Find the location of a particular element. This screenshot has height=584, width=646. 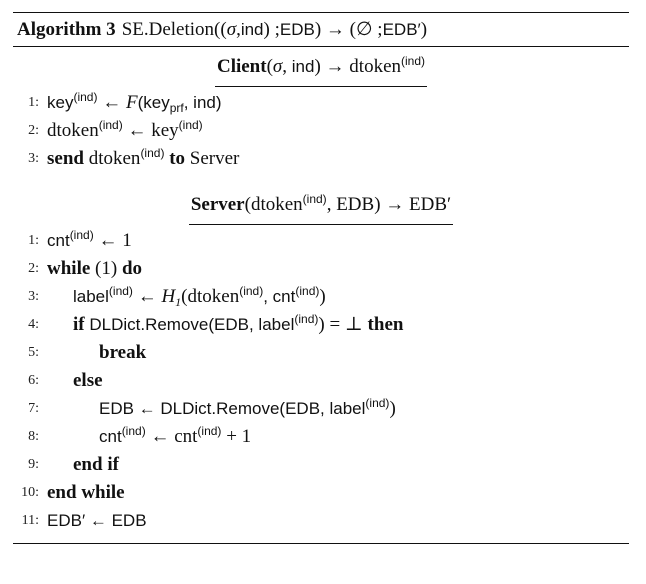

signature-edb-prime: EDB′ is located at coordinates (401, 29).